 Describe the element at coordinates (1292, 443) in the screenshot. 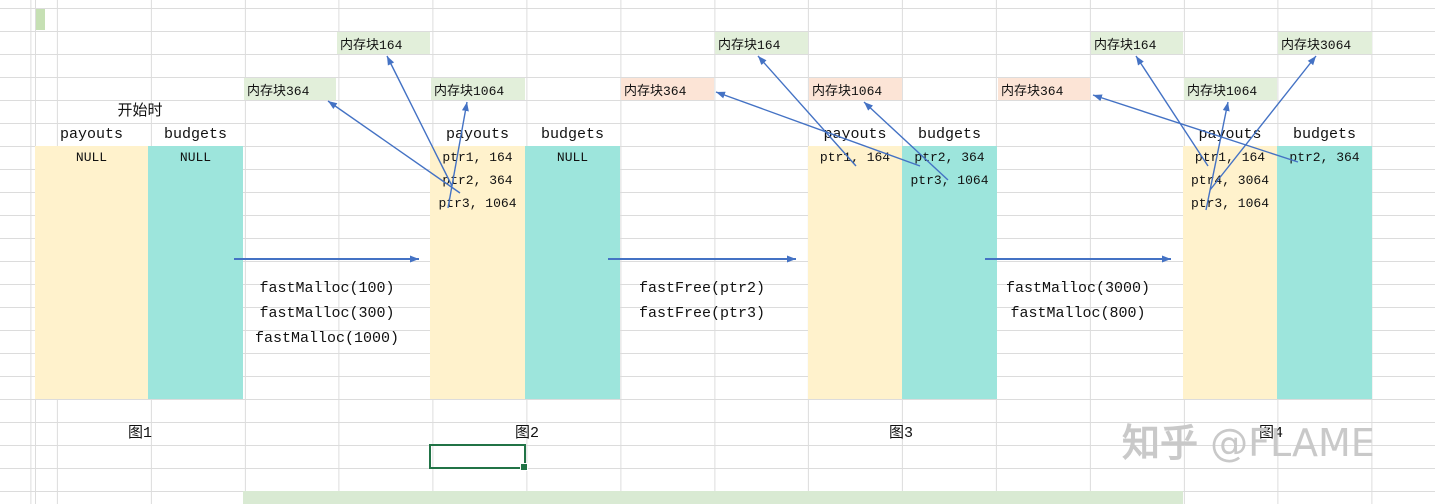

I see `watermark-handle: @FLAME` at that location.